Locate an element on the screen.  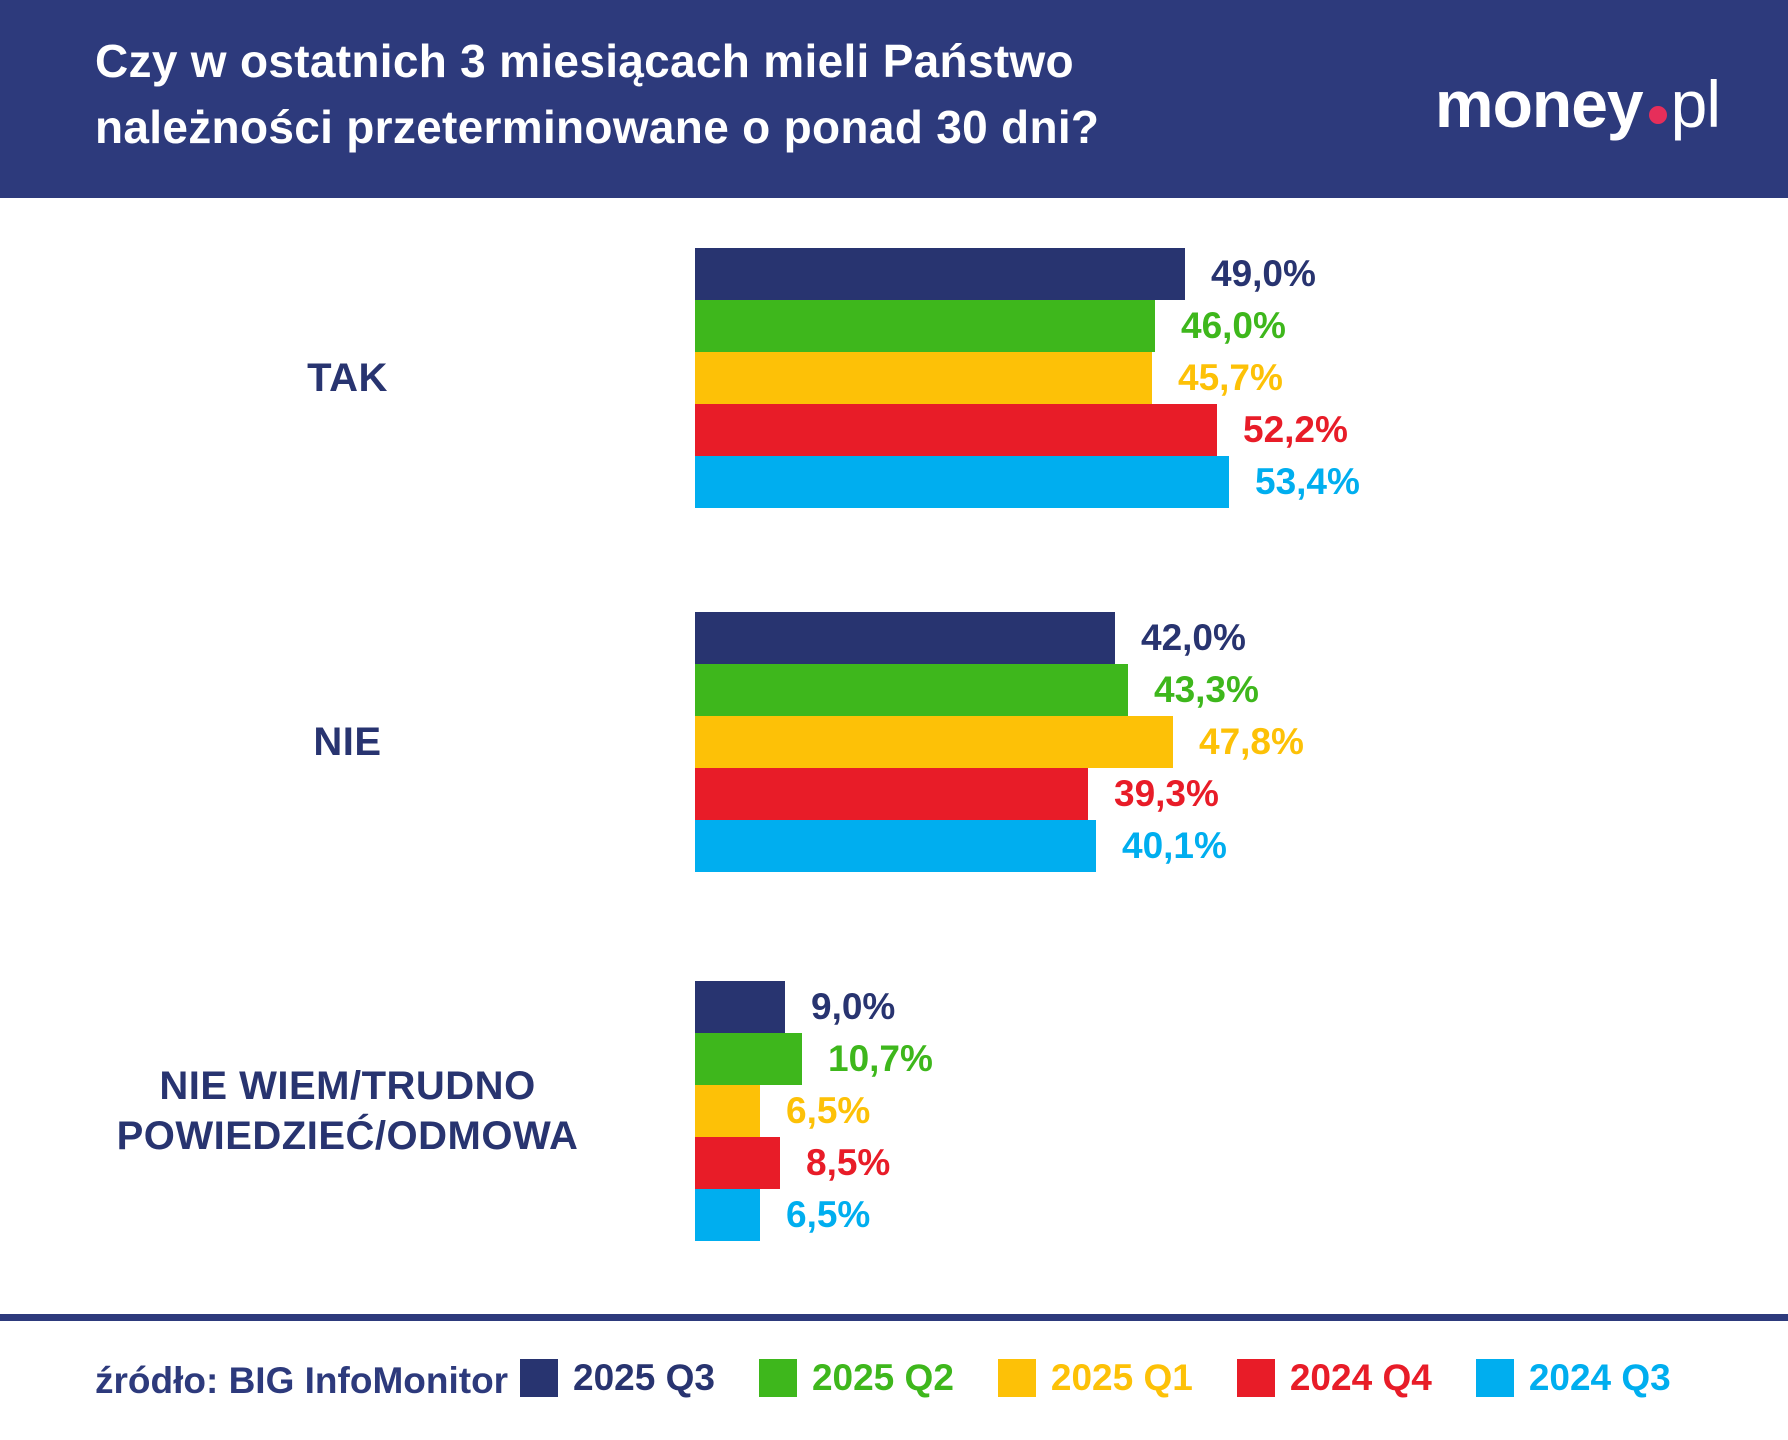
bar-row: 39,3% is located at coordinates (999, 794).